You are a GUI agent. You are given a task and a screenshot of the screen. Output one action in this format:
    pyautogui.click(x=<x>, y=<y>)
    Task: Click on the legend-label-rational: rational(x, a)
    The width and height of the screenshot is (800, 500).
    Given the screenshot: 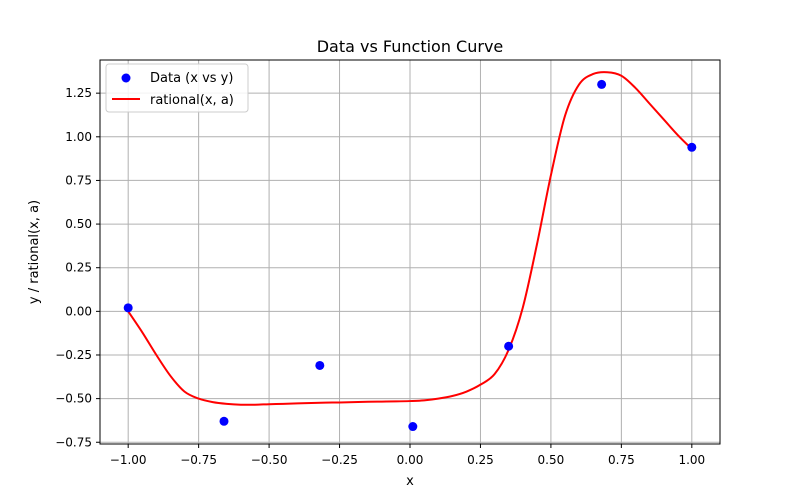 What is the action you would take?
    pyautogui.click(x=192, y=100)
    